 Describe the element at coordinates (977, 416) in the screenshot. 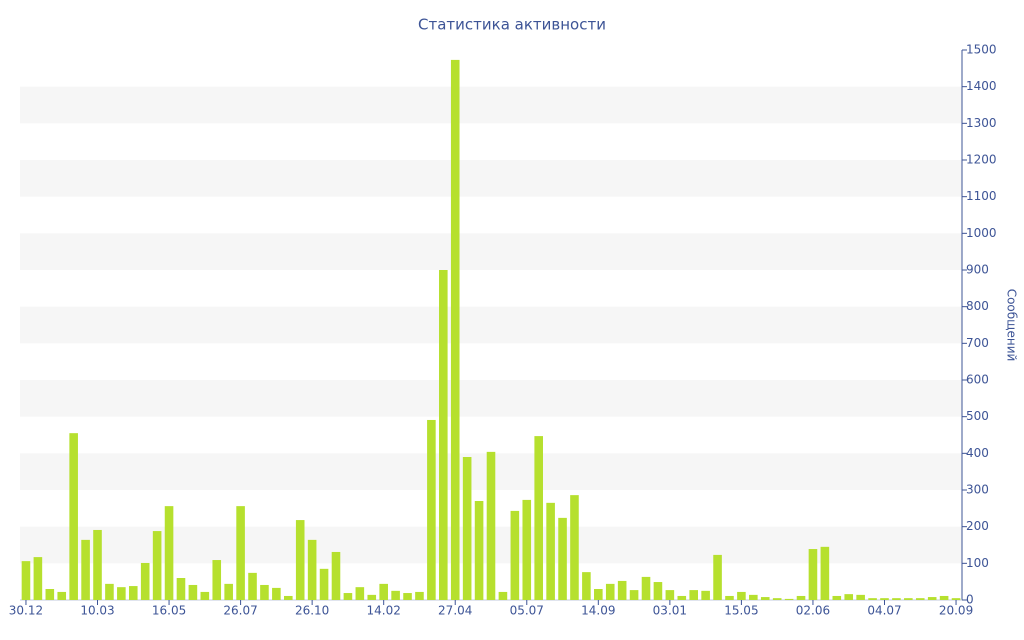

I see `y-tick-label: 500` at that location.